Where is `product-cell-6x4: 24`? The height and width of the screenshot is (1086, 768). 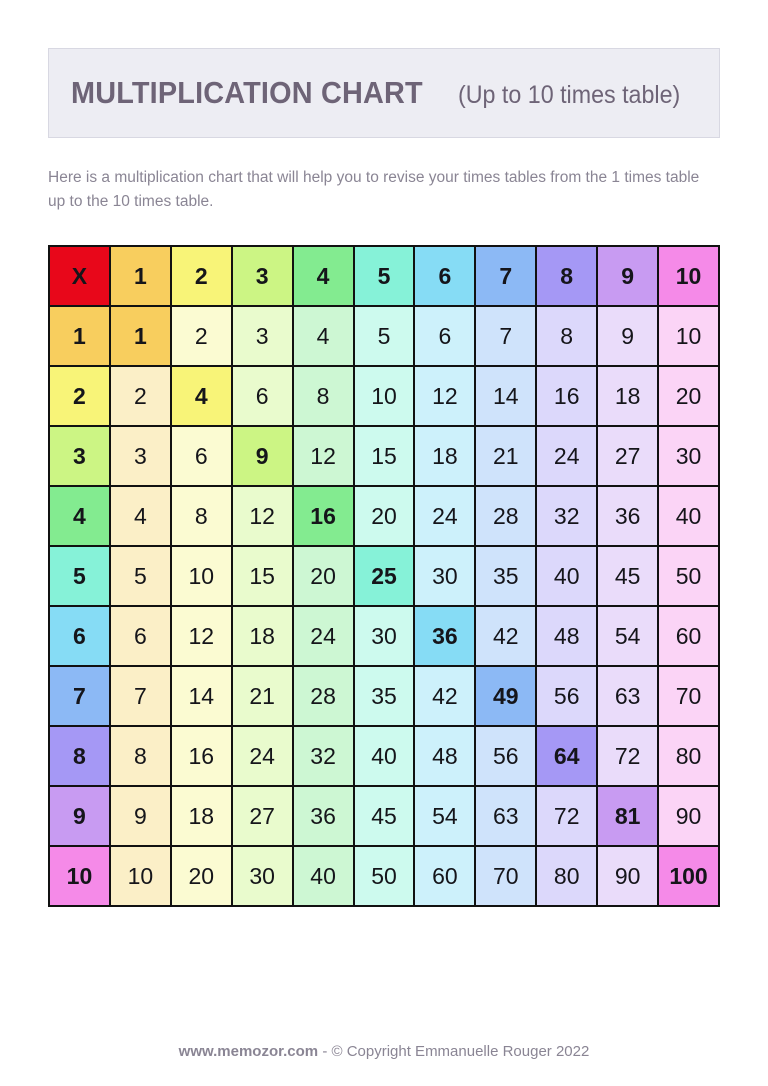
product-cell-6x4: 24 is located at coordinates (323, 636).